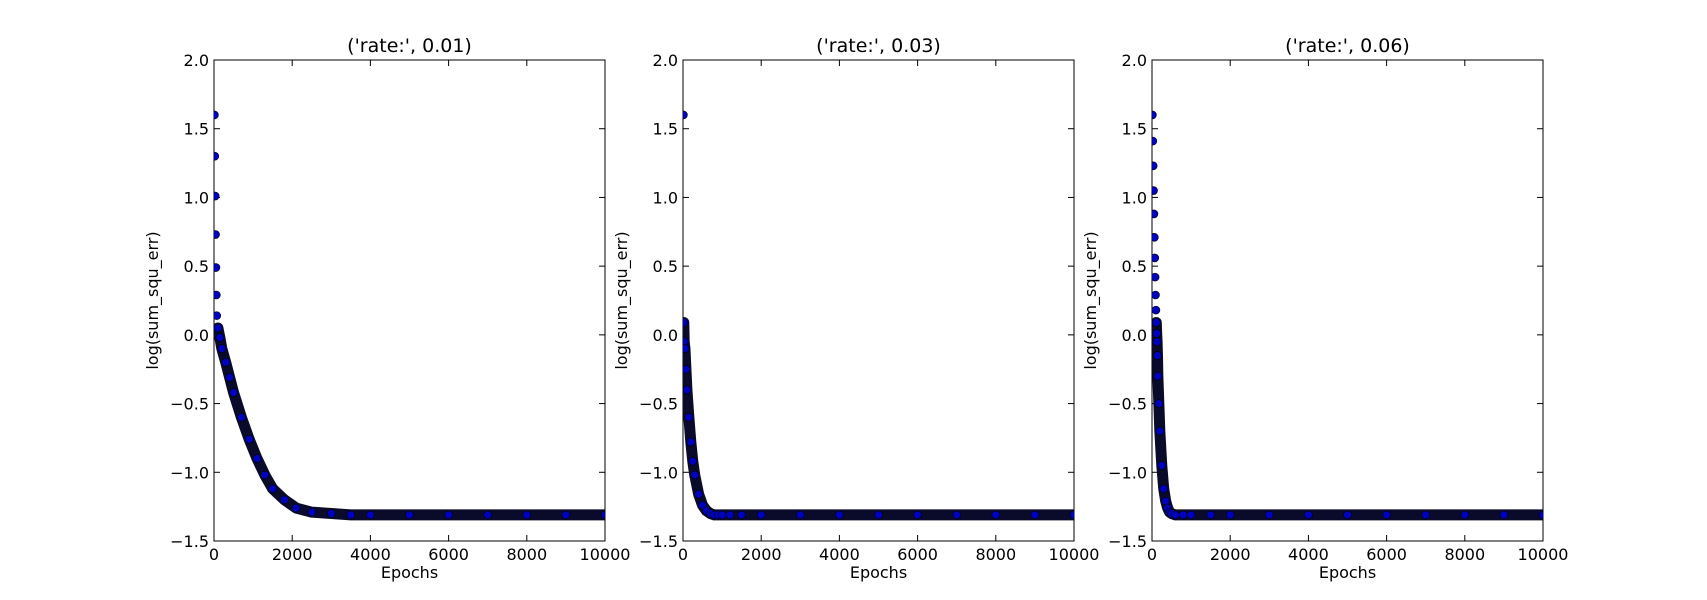 This screenshot has height=600, width=1707. Describe the element at coordinates (658, 404) in the screenshot. I see `y-tick-label: −0.5` at that location.